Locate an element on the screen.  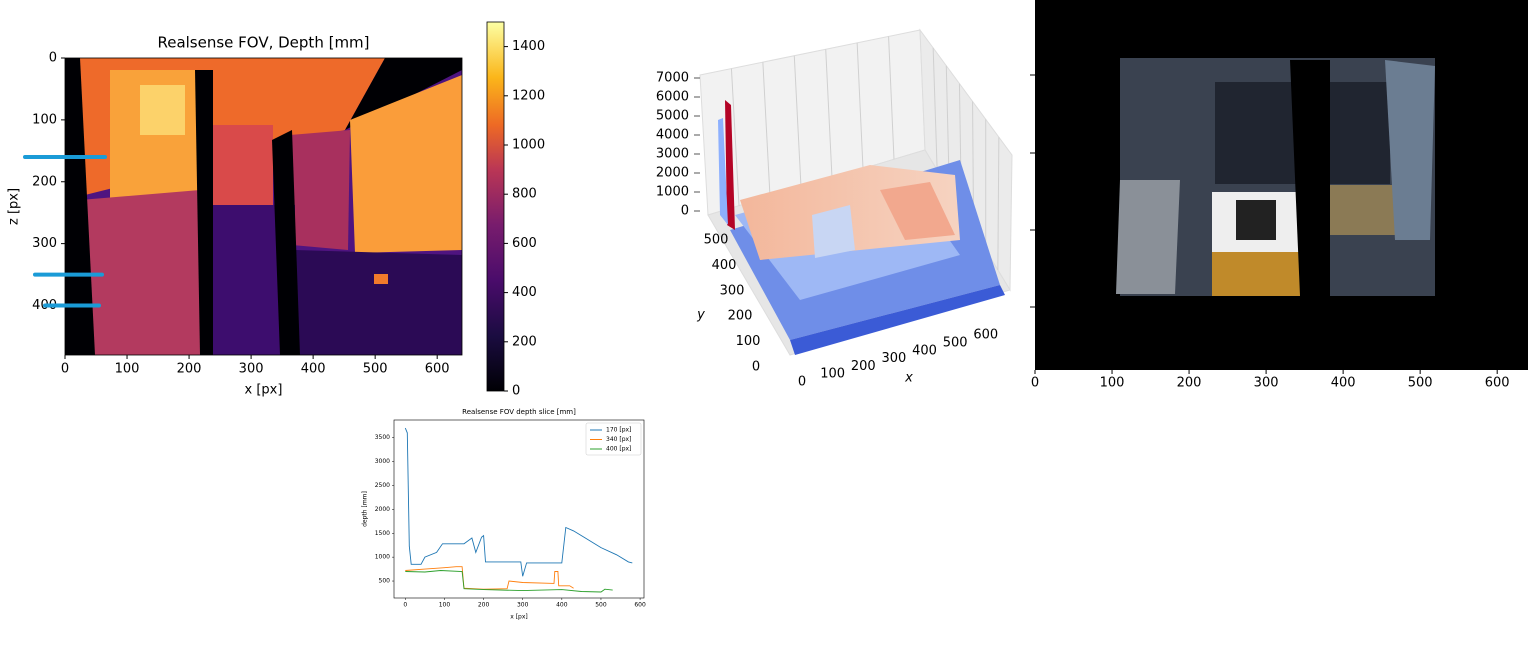
y-tick-label: 2500 is located at coordinates (382, 485).